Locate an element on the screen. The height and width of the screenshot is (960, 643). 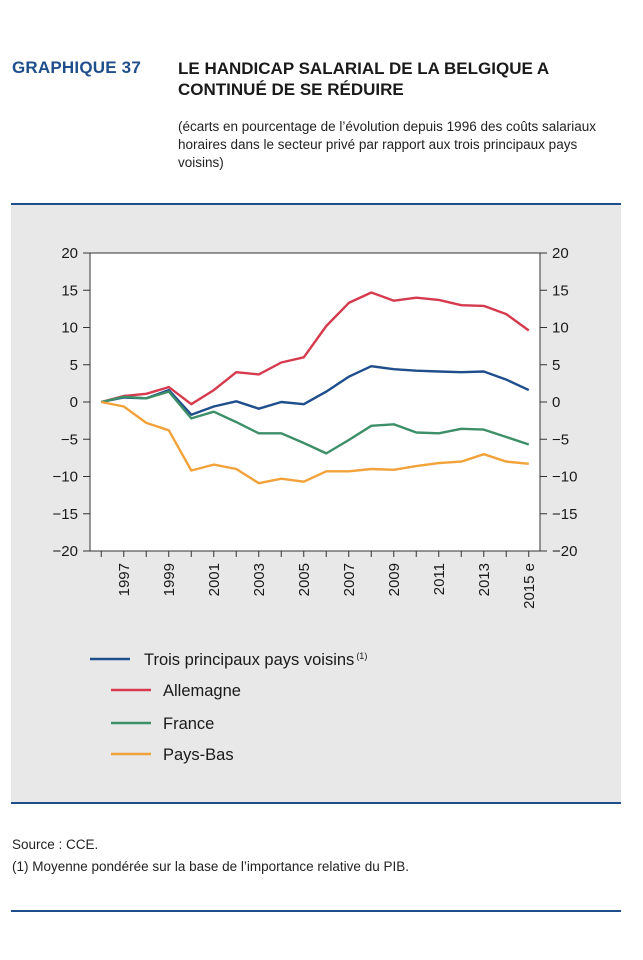
y-tick-label-left: 5 is located at coordinates (74, 365).